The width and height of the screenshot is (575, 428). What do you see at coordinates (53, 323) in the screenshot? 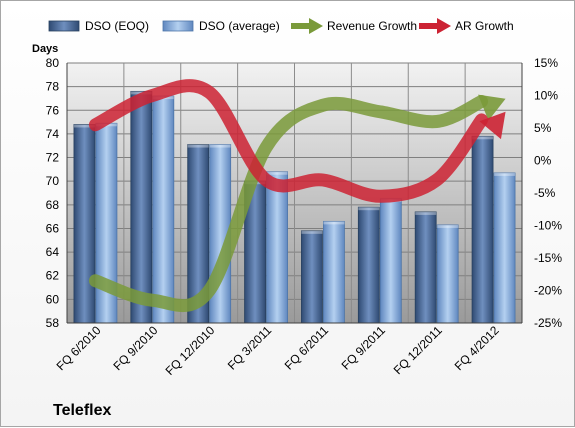
I see `y-tick-label: 58` at bounding box center [53, 323].